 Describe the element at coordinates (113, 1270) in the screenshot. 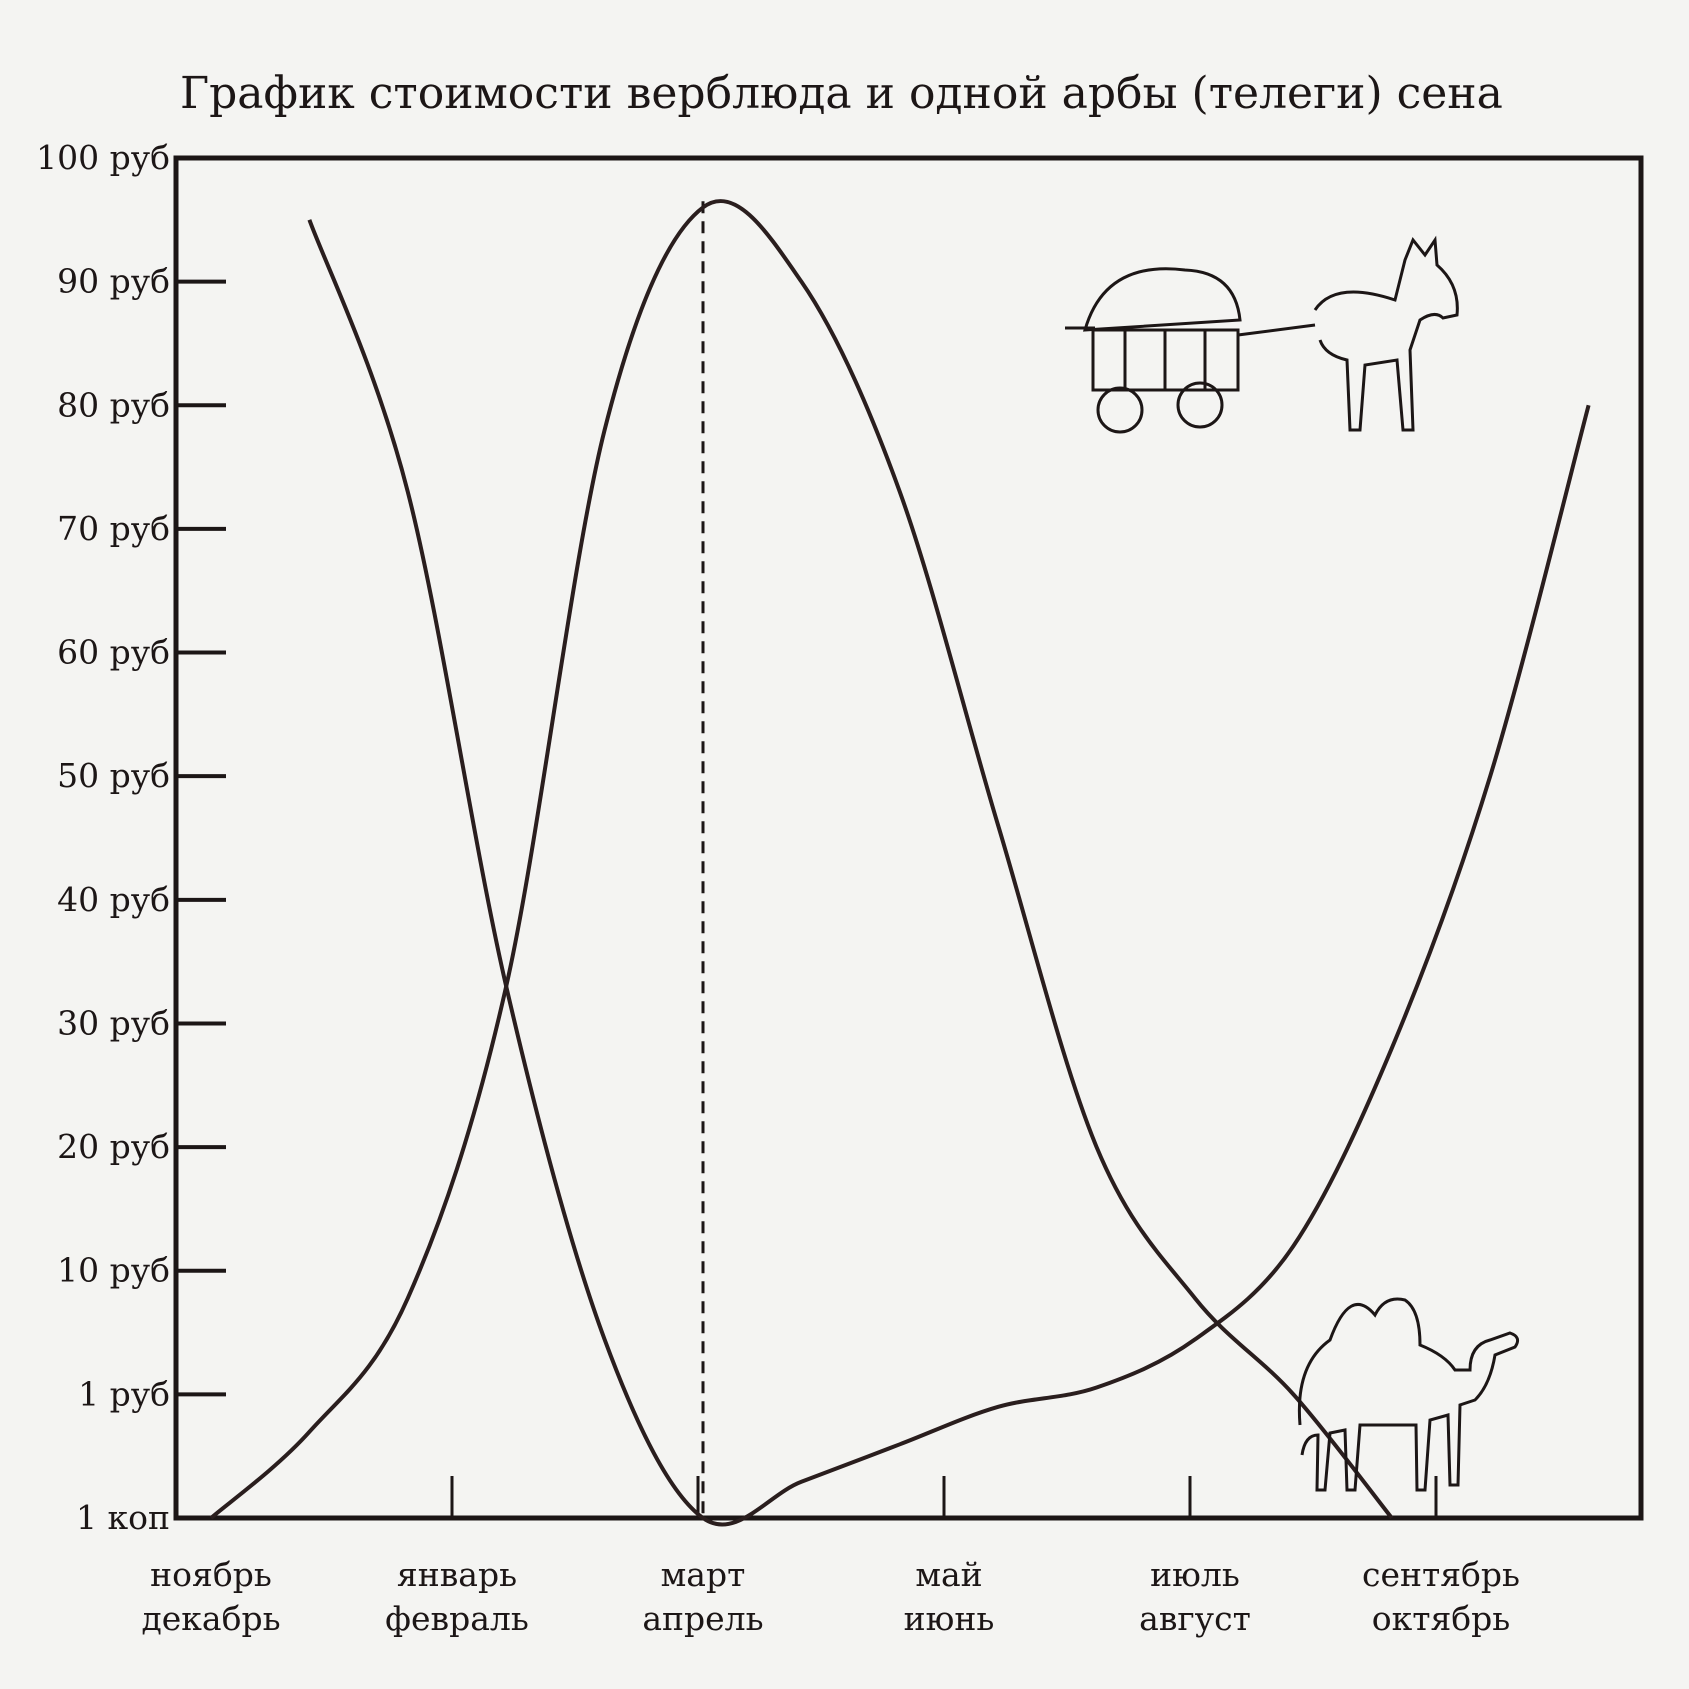

I see `y-tick-label: 10 руб` at that location.